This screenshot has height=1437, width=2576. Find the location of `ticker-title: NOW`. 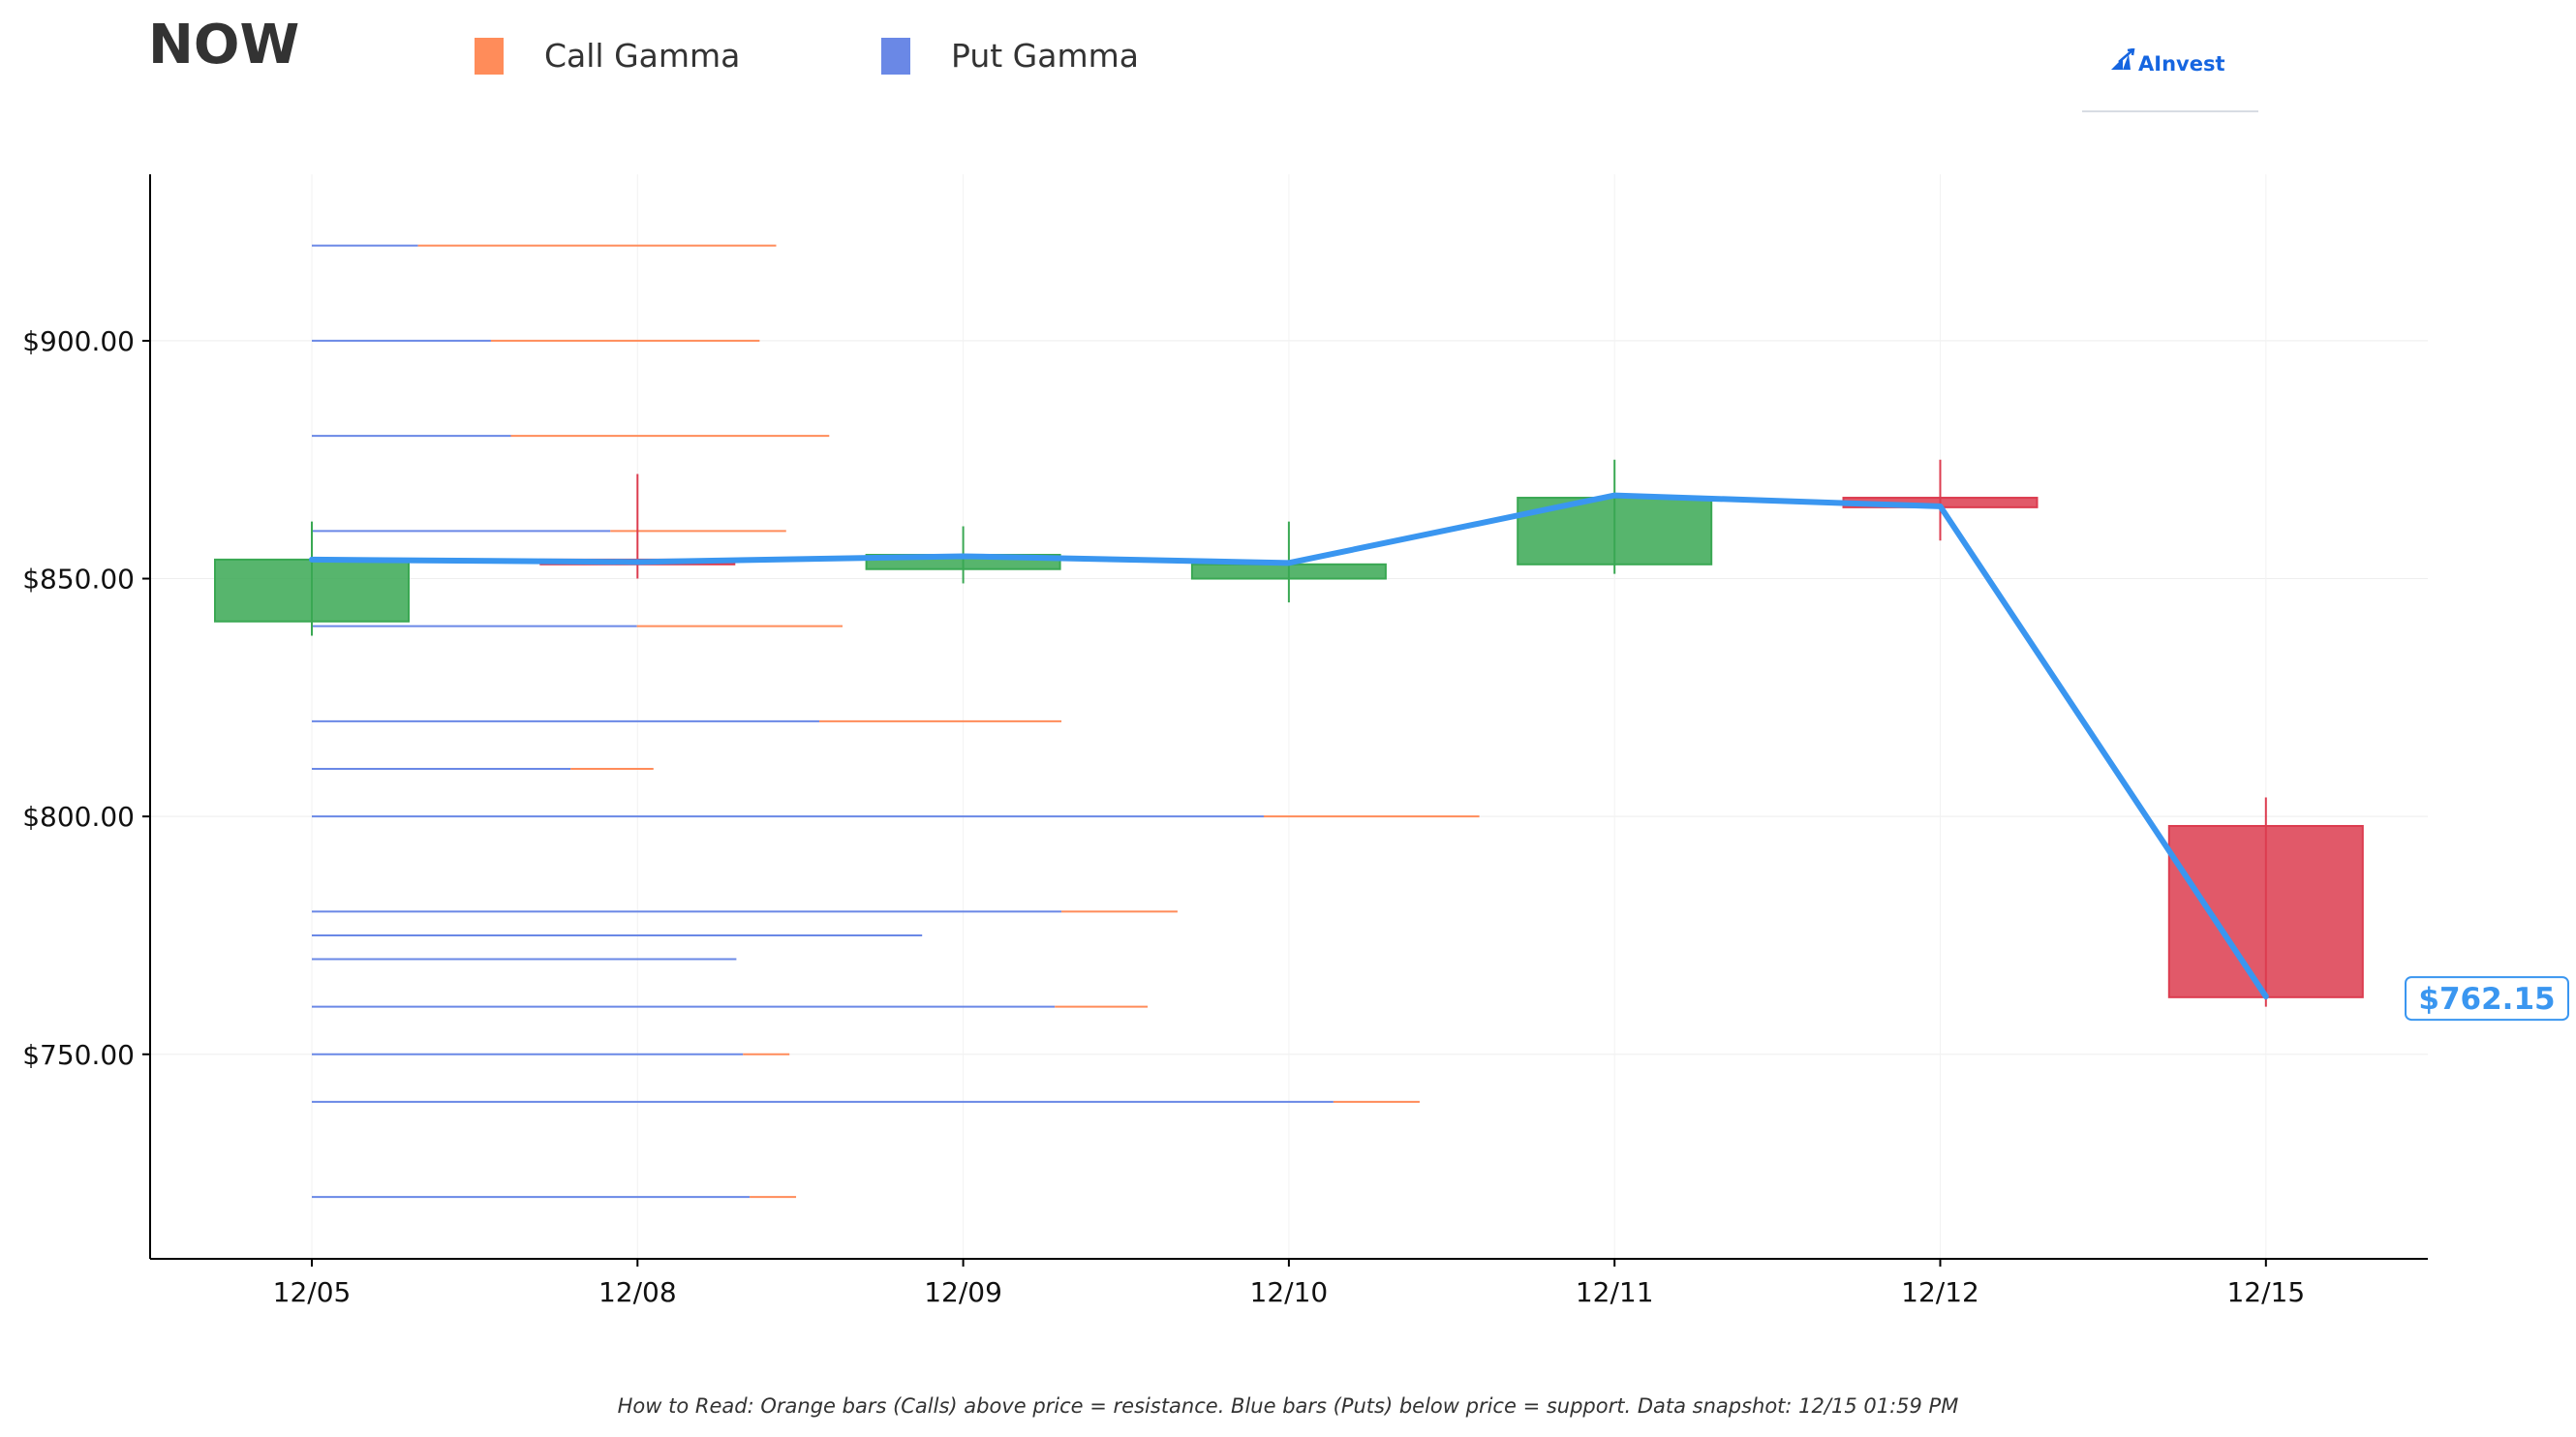

ticker-title: NOW is located at coordinates (224, 45).